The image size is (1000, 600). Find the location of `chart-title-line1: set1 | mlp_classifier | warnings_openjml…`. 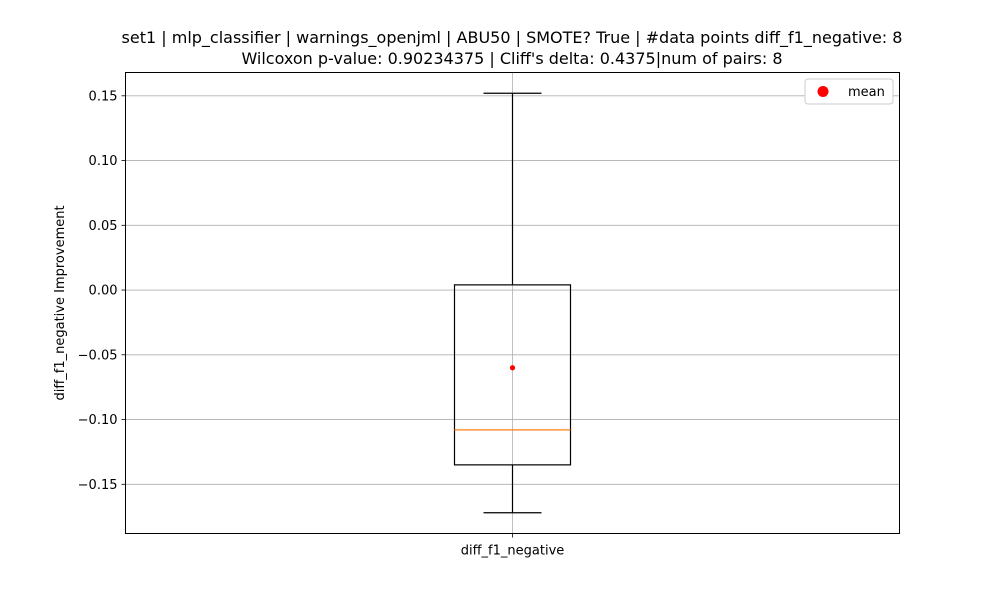

chart-title-line1: set1 | mlp_classifier | warnings_openjml… is located at coordinates (512, 38).